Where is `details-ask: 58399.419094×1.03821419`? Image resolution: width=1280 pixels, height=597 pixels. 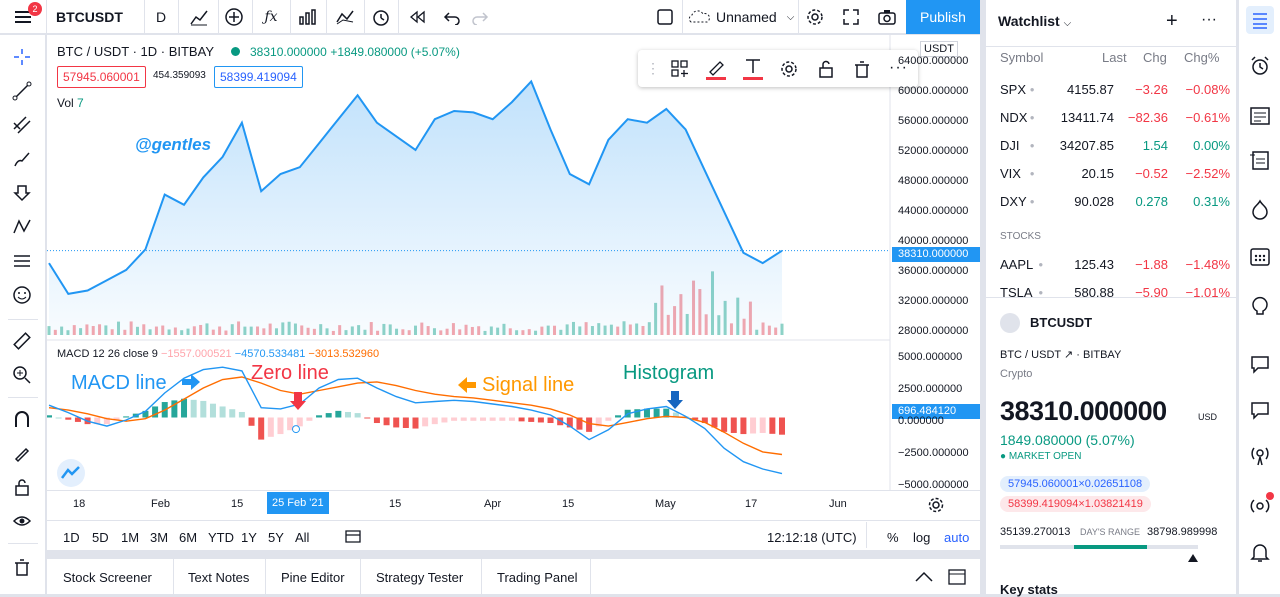 details-ask: 58399.419094×1.03821419 is located at coordinates (1075, 504).